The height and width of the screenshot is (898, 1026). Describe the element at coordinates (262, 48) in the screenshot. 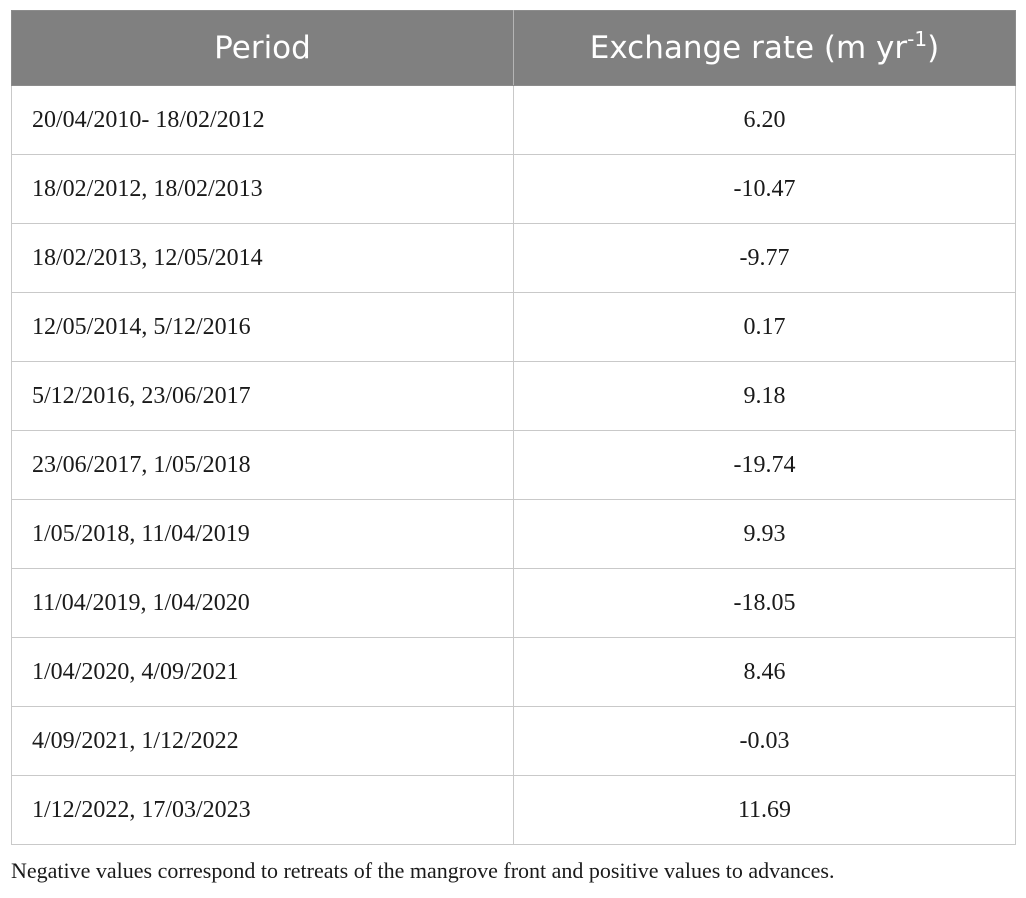

I see `header-period: Period` at that location.